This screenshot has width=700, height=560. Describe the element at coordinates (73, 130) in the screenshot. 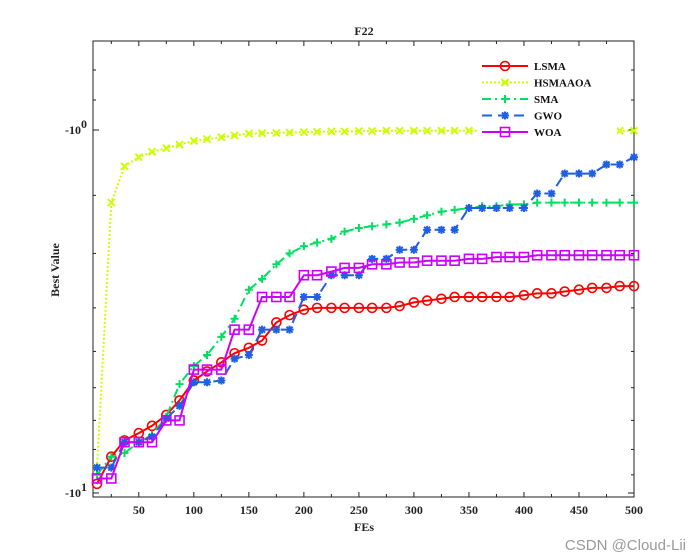

I see `y-tick-label: -10` at that location.